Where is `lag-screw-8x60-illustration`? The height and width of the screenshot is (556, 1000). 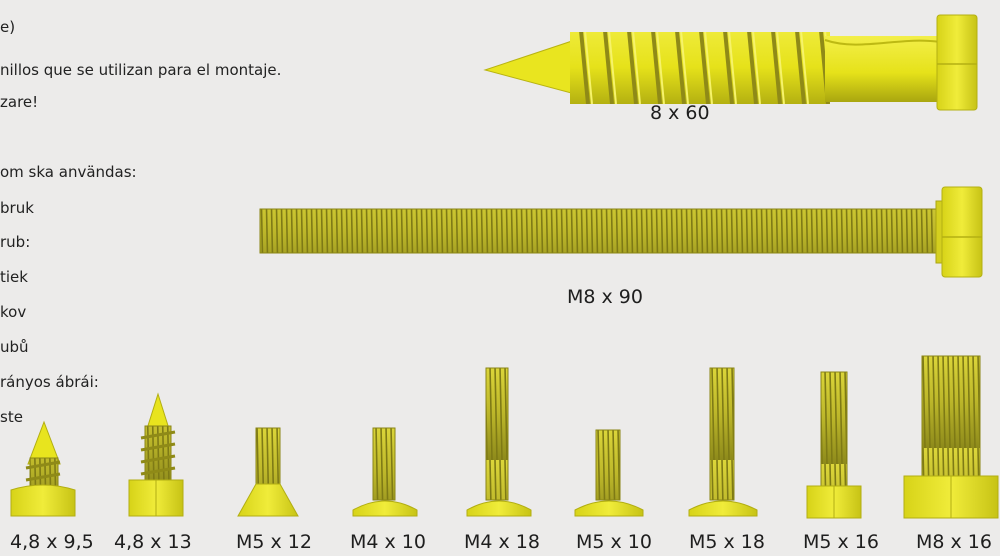
lag-screw-8x60-illustration is located at coordinates (730, 62).